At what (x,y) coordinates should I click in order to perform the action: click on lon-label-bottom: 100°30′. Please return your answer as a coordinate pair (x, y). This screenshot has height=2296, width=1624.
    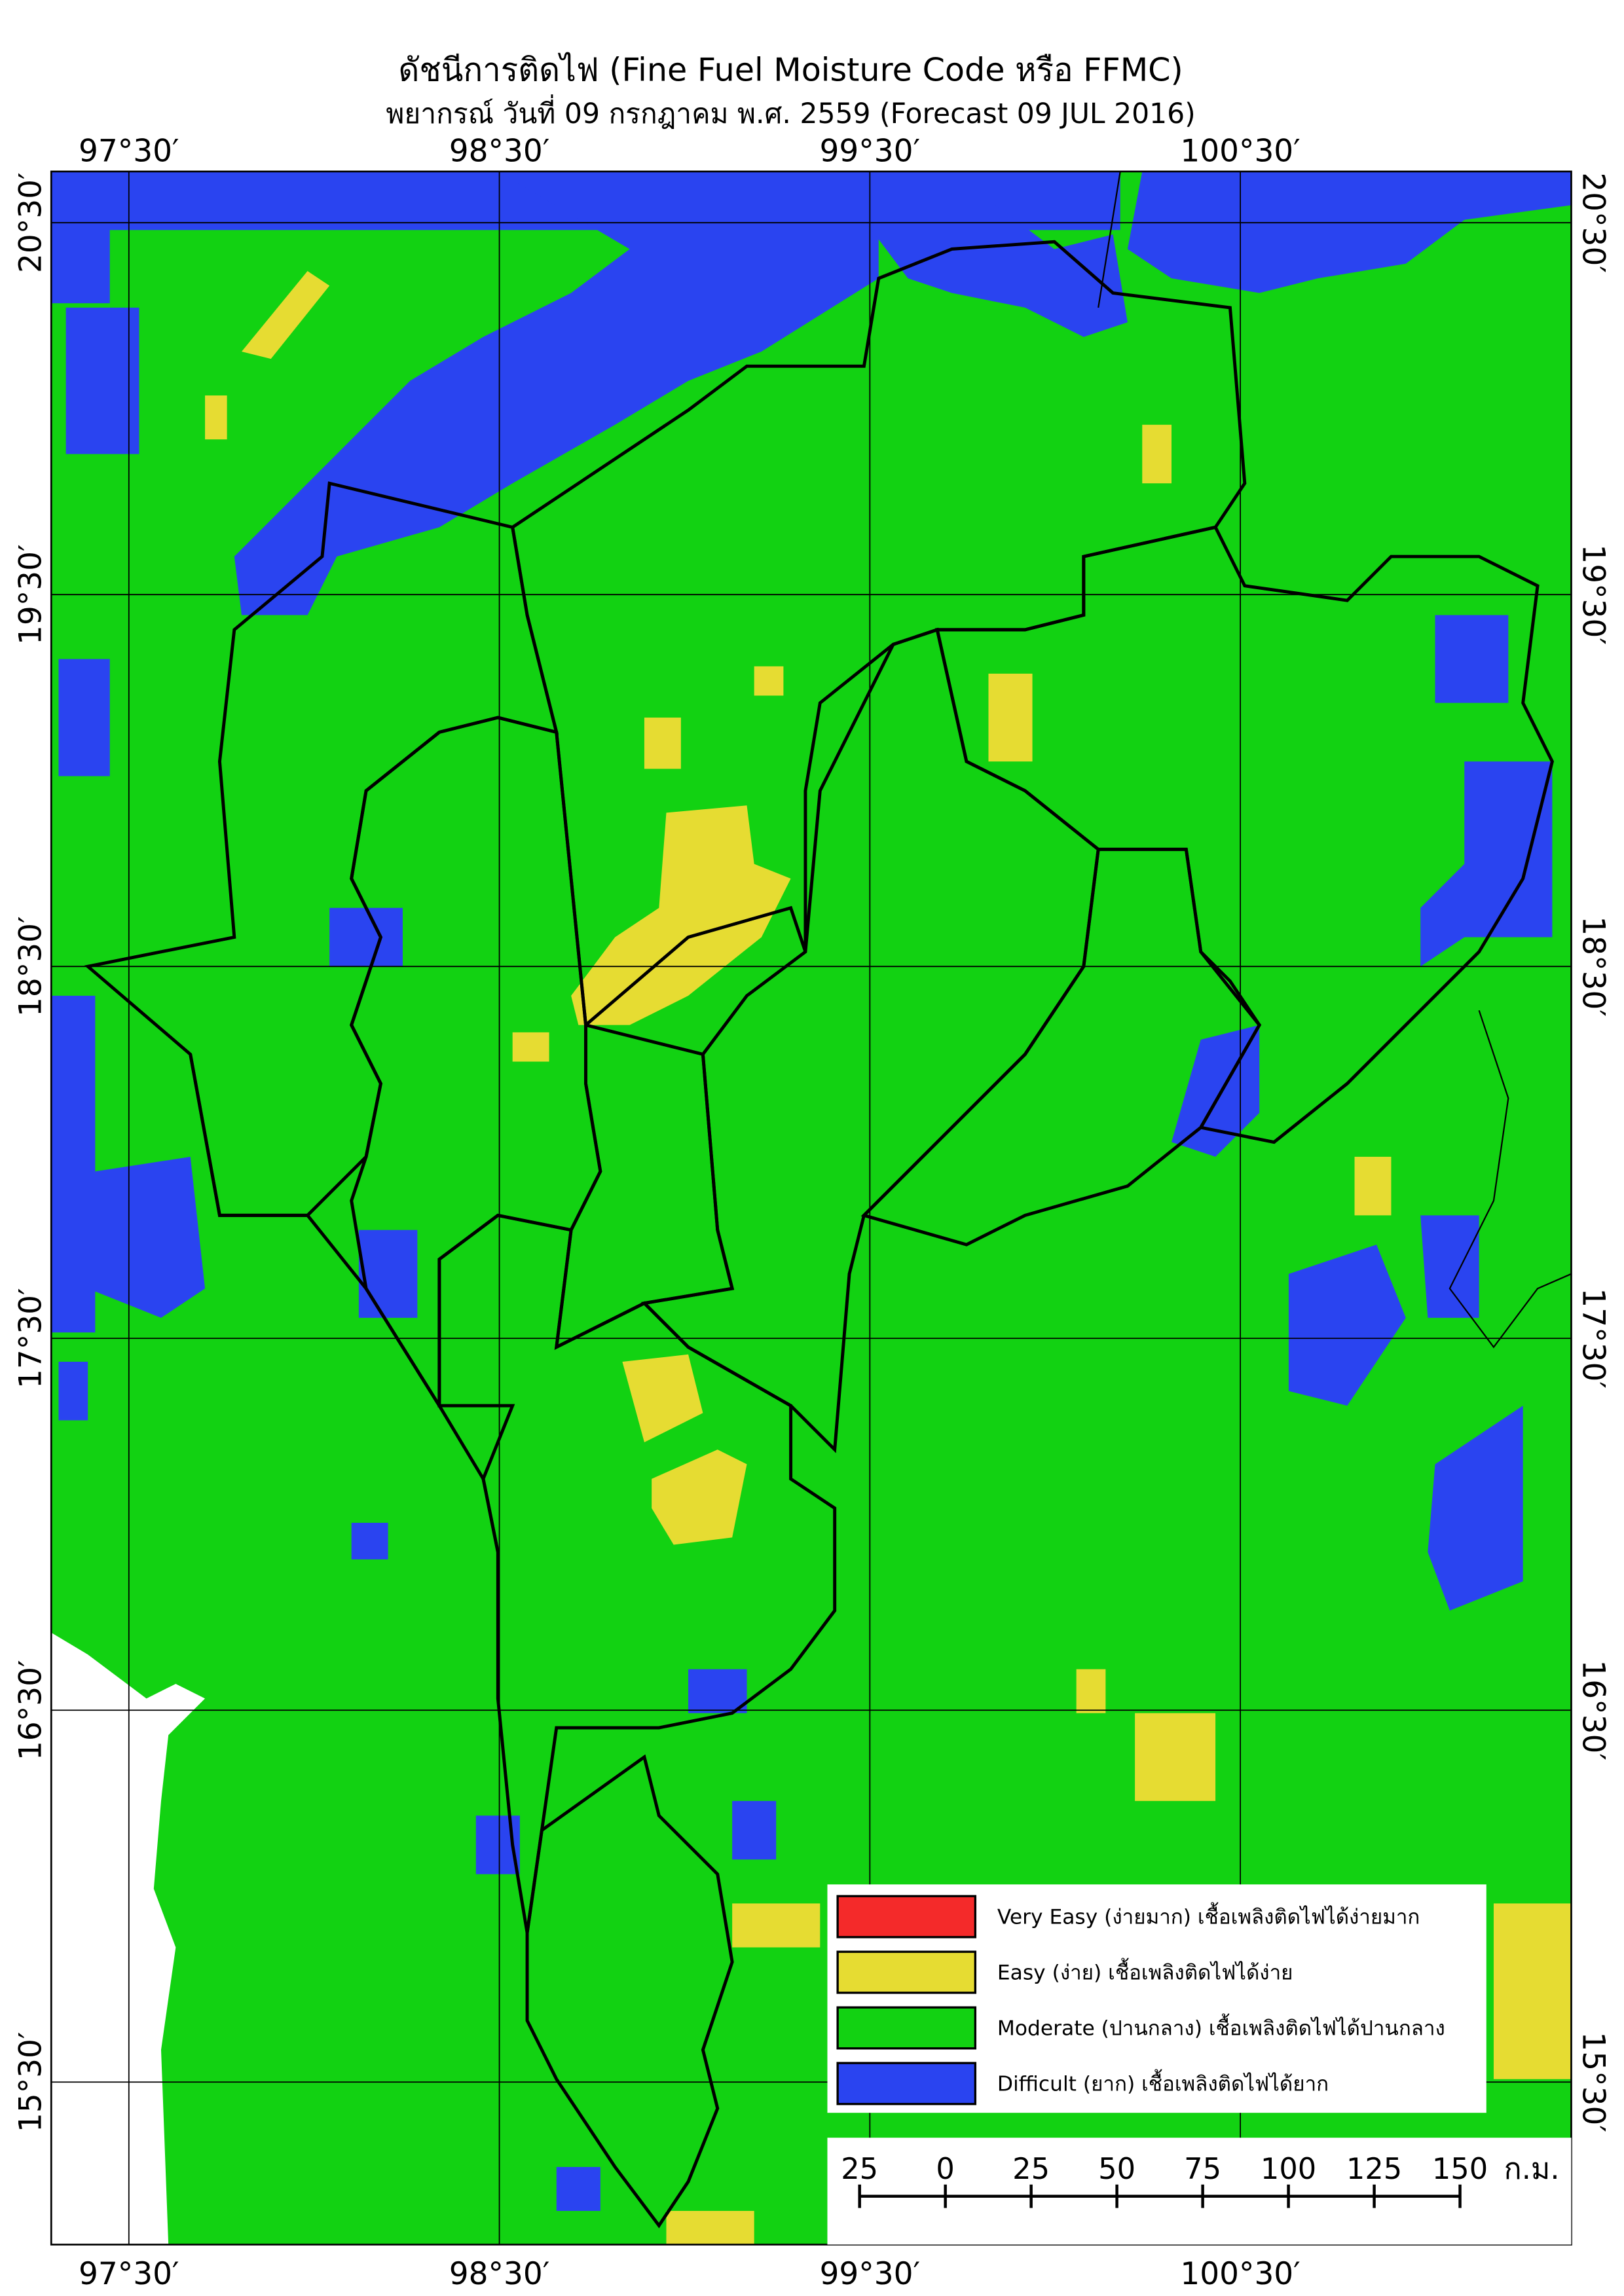
    Looking at the image, I should click on (1240, 2274).